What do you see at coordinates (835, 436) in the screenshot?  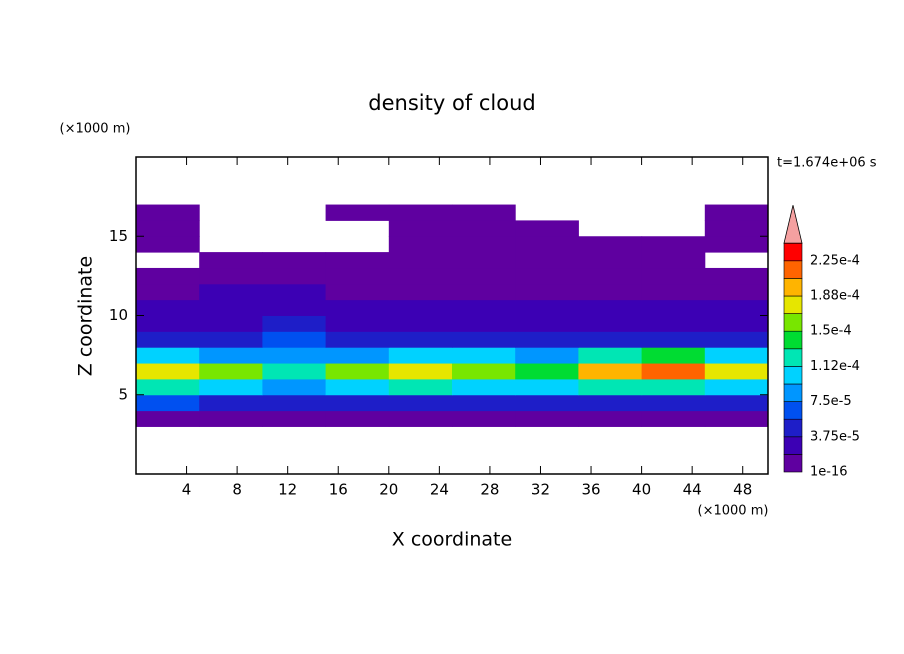 I see `colorbar-label: 3.75e-5` at bounding box center [835, 436].